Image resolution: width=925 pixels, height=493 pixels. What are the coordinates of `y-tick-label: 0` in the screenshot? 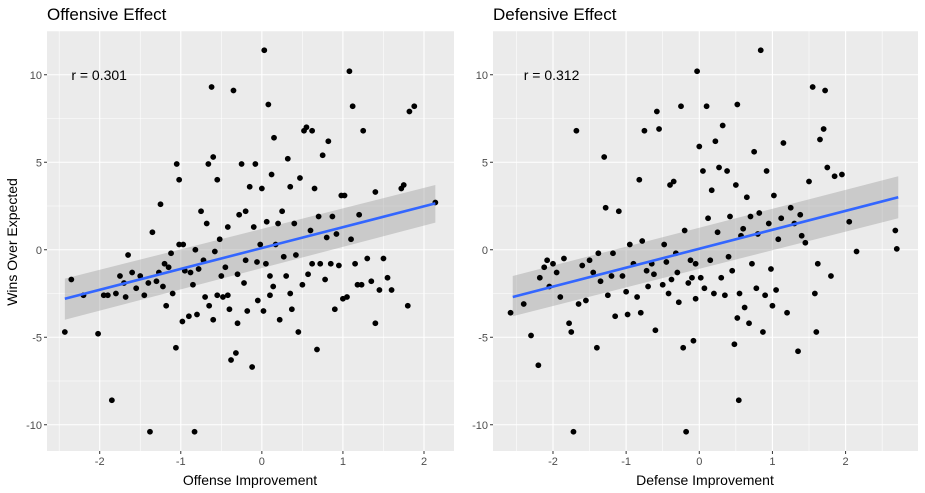 It's located at (39, 251).